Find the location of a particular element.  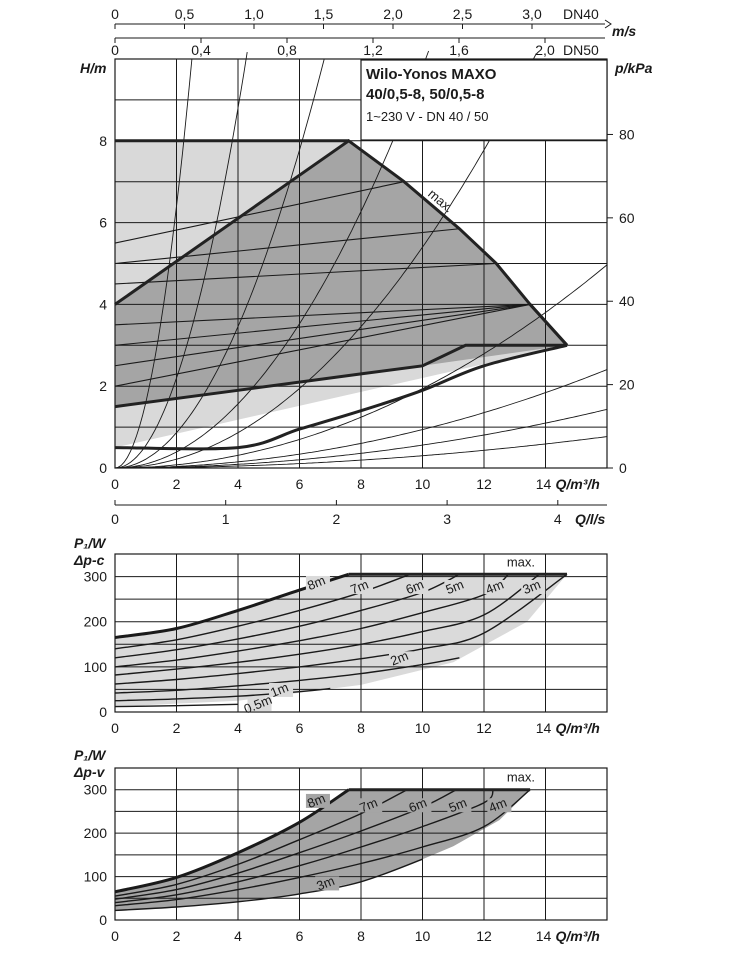

head-ytick: 2 is located at coordinates (103, 386).